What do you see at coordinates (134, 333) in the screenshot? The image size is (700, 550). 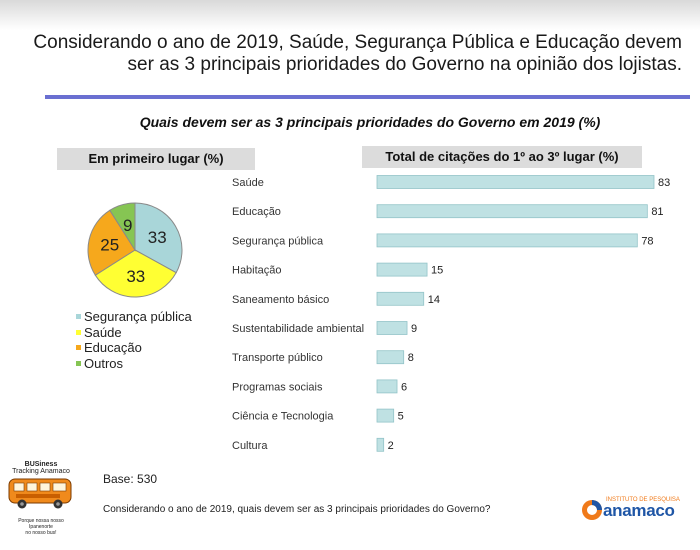 I see `legend-item: Saúde` at bounding box center [134, 333].